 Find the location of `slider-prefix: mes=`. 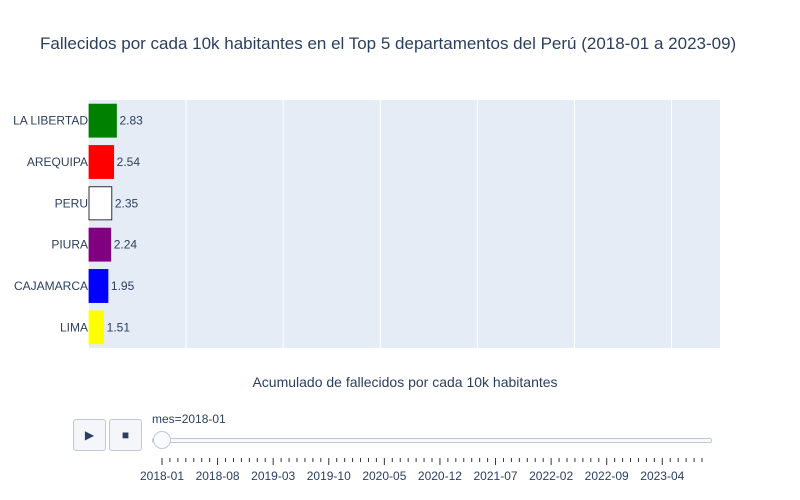

slider-prefix: mes= is located at coordinates (167, 419).